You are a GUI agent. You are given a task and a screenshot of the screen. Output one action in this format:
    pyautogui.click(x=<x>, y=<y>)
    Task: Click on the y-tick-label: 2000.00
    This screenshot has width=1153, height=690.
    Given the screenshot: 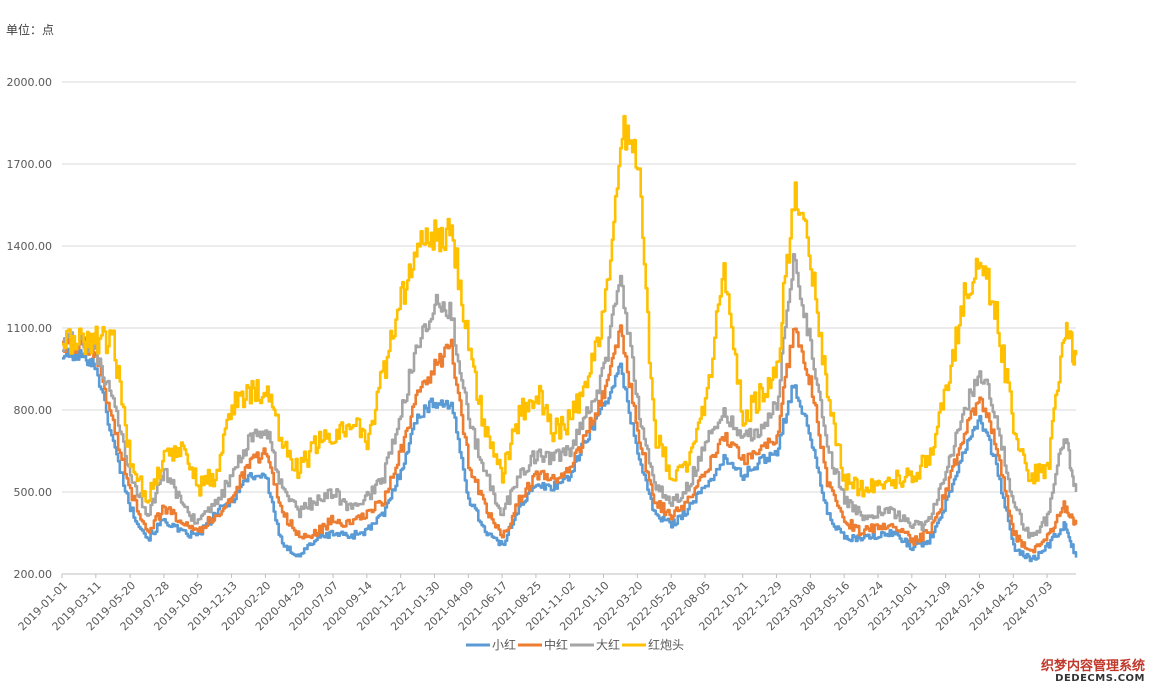 What is the action you would take?
    pyautogui.click(x=30, y=82)
    